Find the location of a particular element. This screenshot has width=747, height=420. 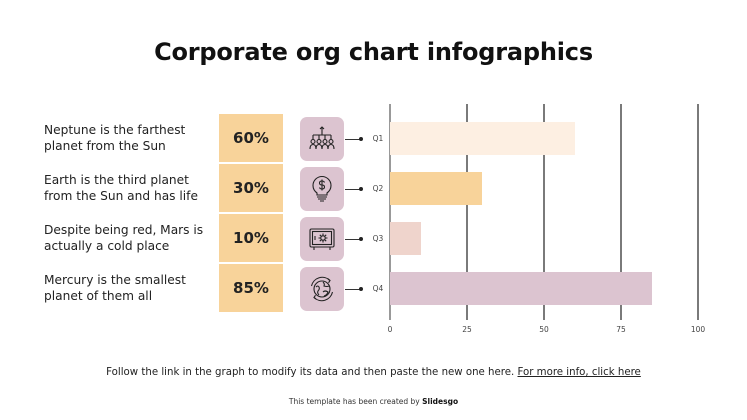

q-label: Q1 is located at coordinates (378, 138).